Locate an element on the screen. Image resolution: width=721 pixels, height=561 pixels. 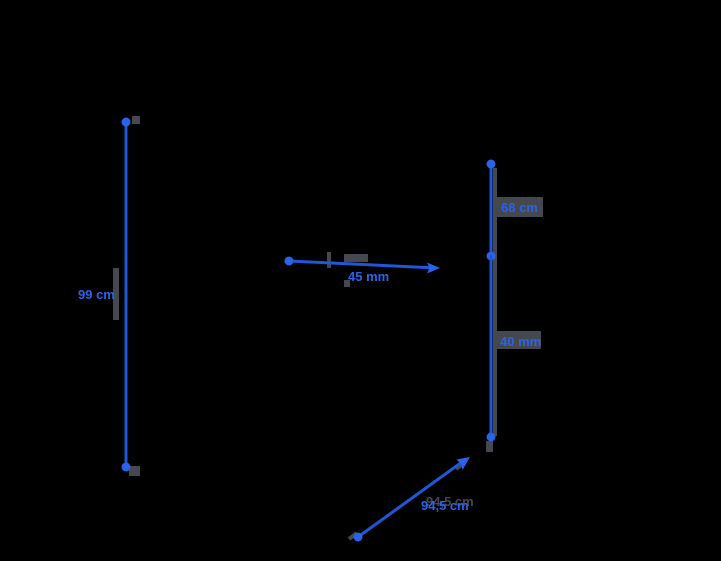
diagonal-start-dot is located at coordinates (358, 537).